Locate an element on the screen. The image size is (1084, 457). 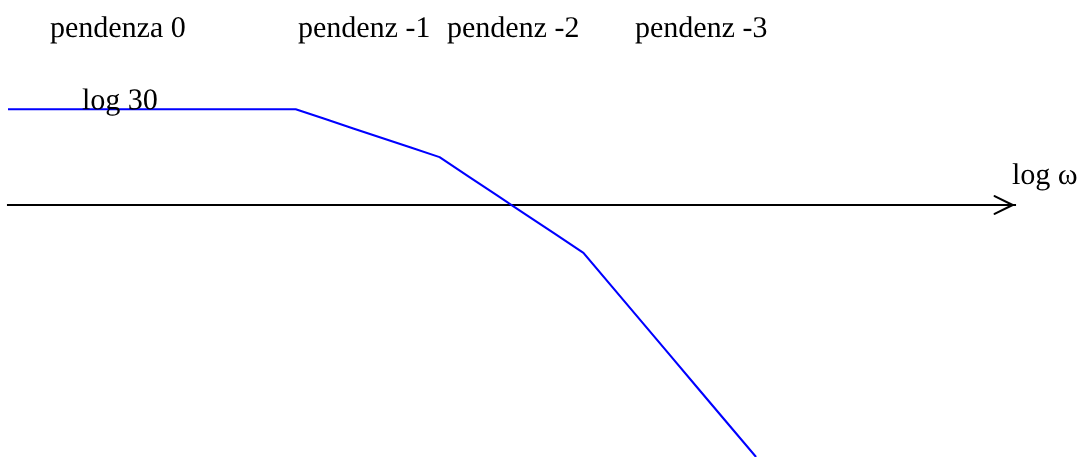
text: pendenz -3 is located at coordinates (701, 30).